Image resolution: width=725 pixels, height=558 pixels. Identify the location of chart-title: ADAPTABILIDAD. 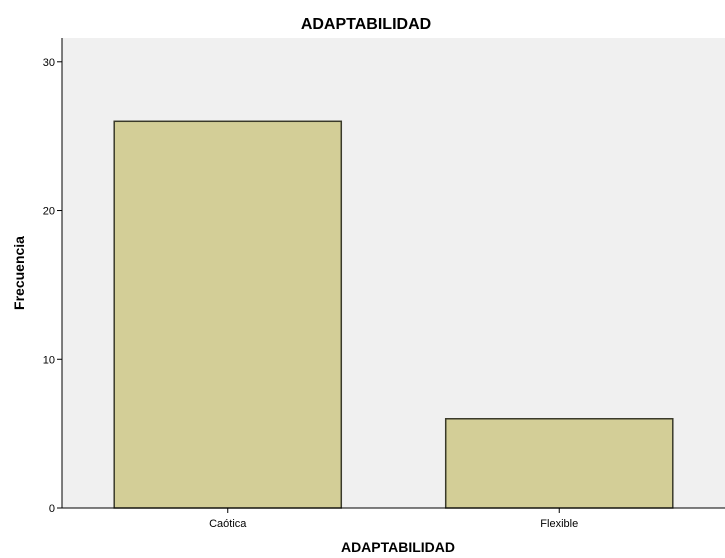
(366, 24).